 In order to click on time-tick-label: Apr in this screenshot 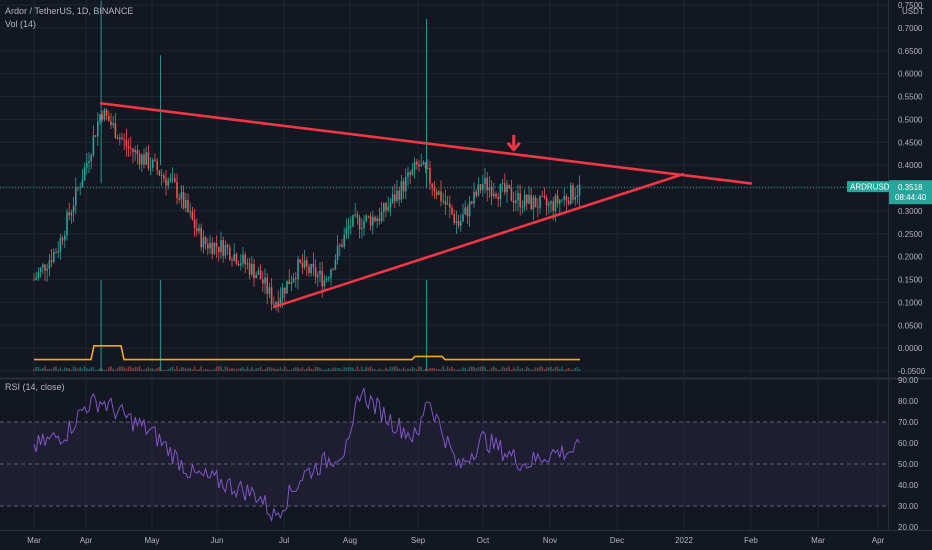, I will do `click(878, 540)`.